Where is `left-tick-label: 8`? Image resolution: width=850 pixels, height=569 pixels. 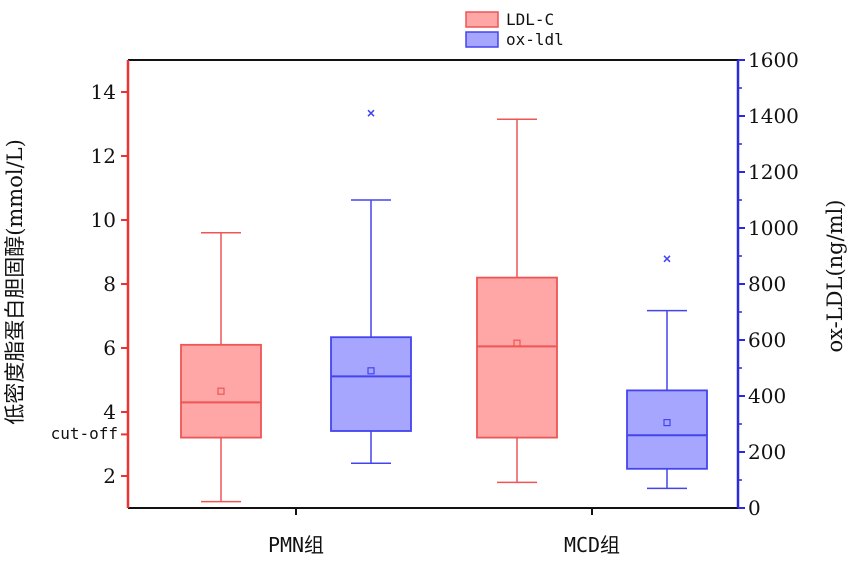 left-tick-label: 8 is located at coordinates (109, 284).